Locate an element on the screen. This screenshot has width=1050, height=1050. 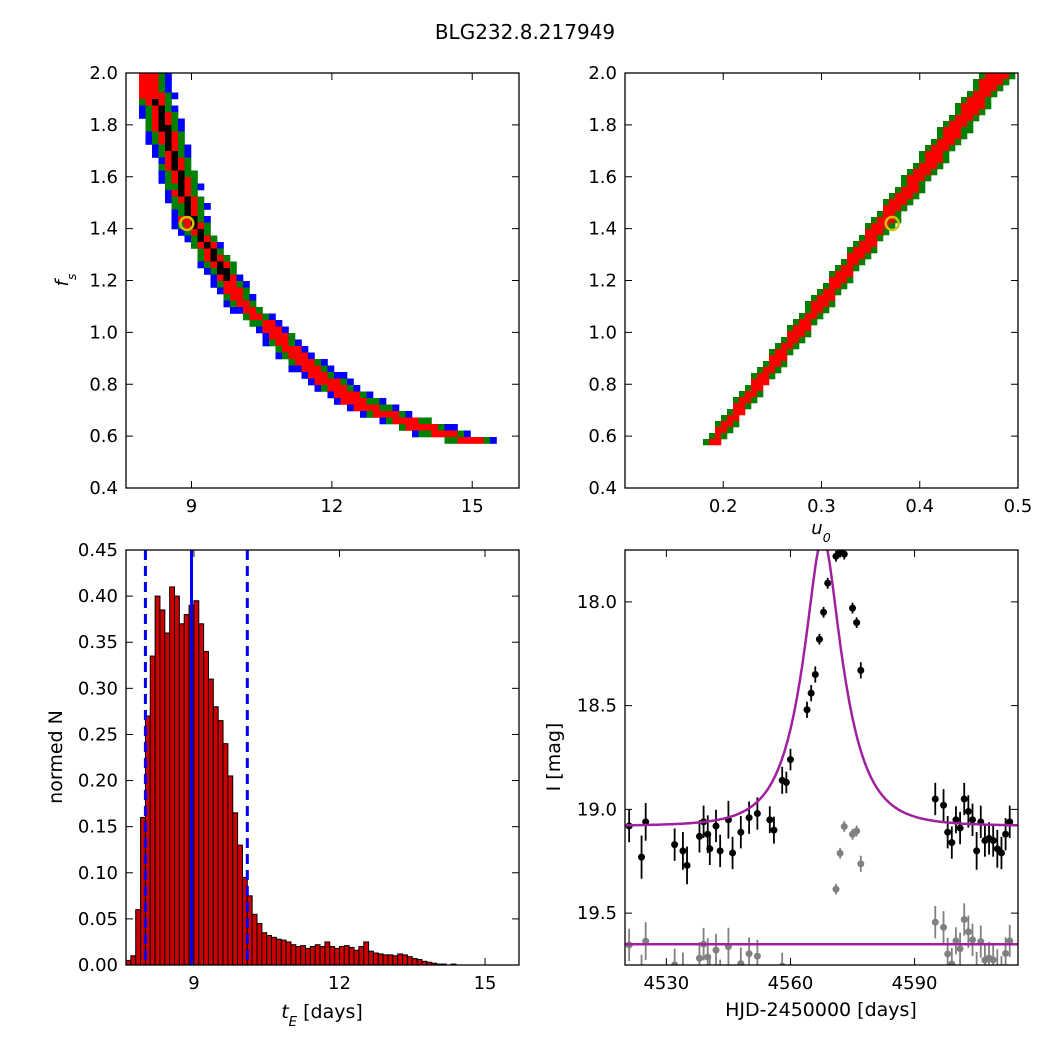
figure-title: BLG232.8.217949 is located at coordinates (525, 32).